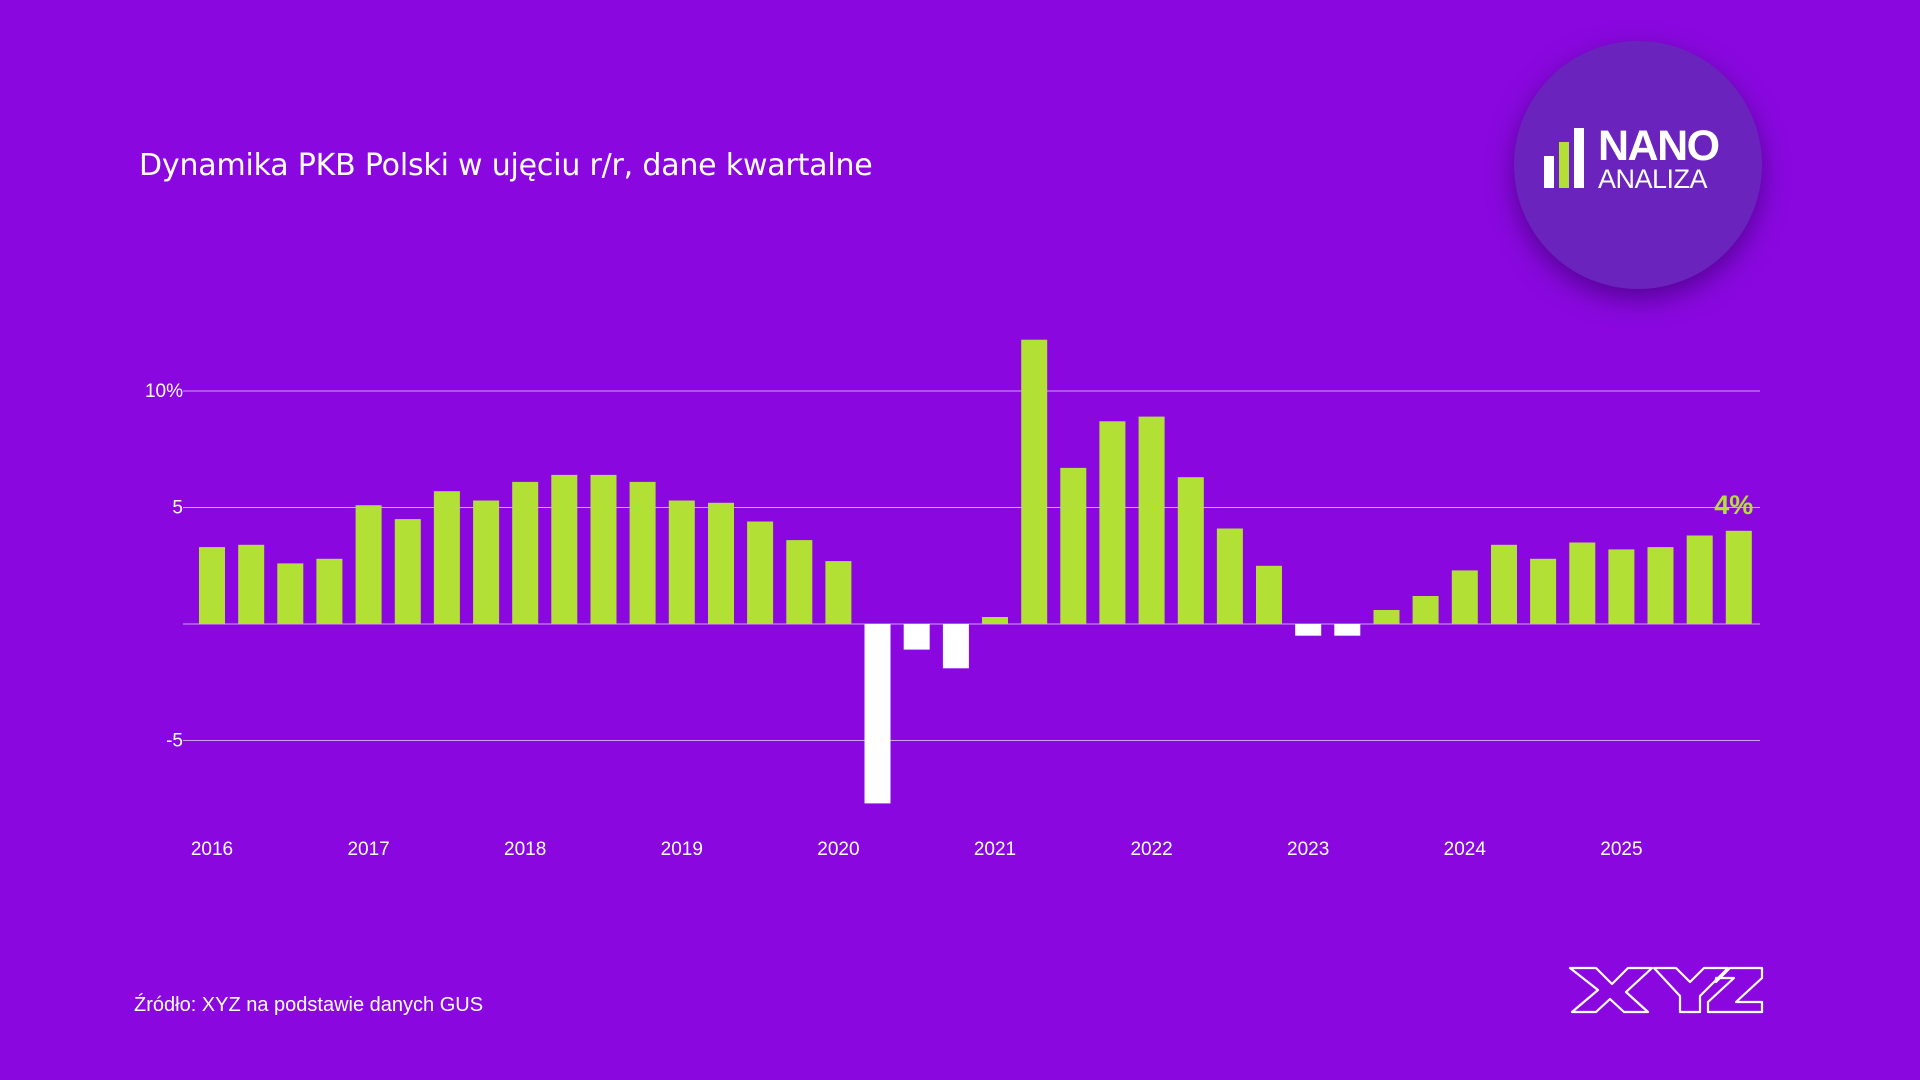  What do you see at coordinates (1464, 597) in the screenshot?
I see `bar-2024-q1` at bounding box center [1464, 597].